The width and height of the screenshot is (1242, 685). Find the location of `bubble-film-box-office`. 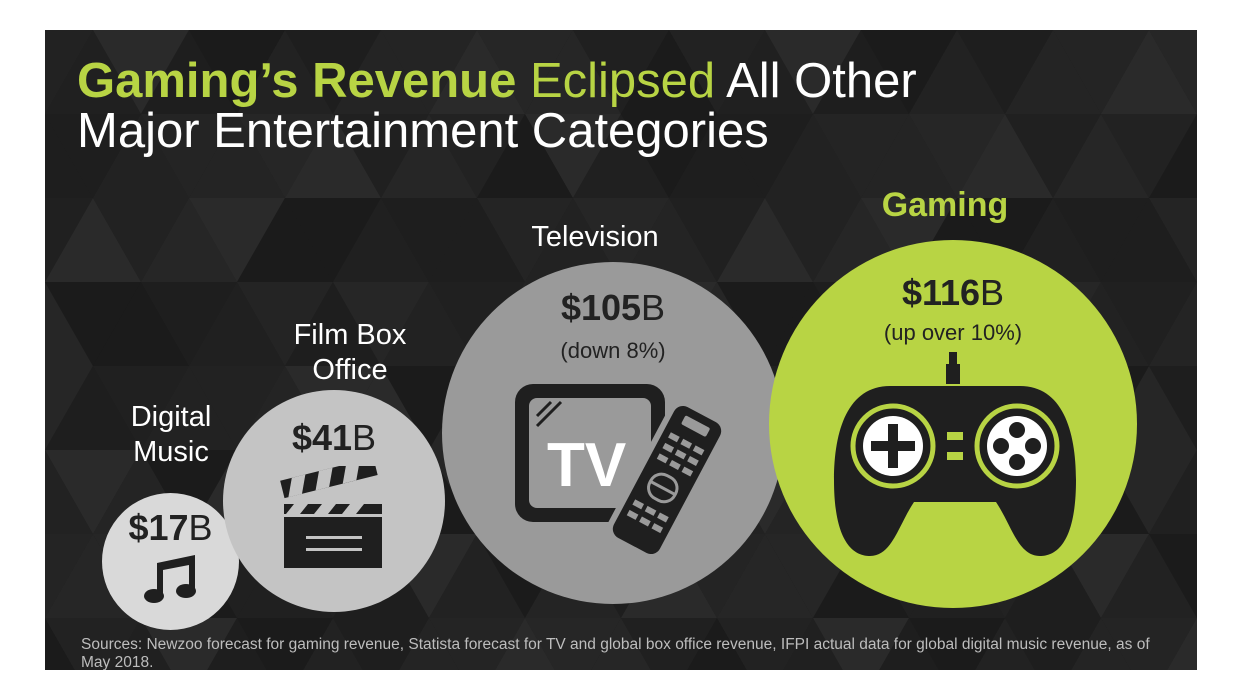

bubble-film-box-office is located at coordinates (334, 501).